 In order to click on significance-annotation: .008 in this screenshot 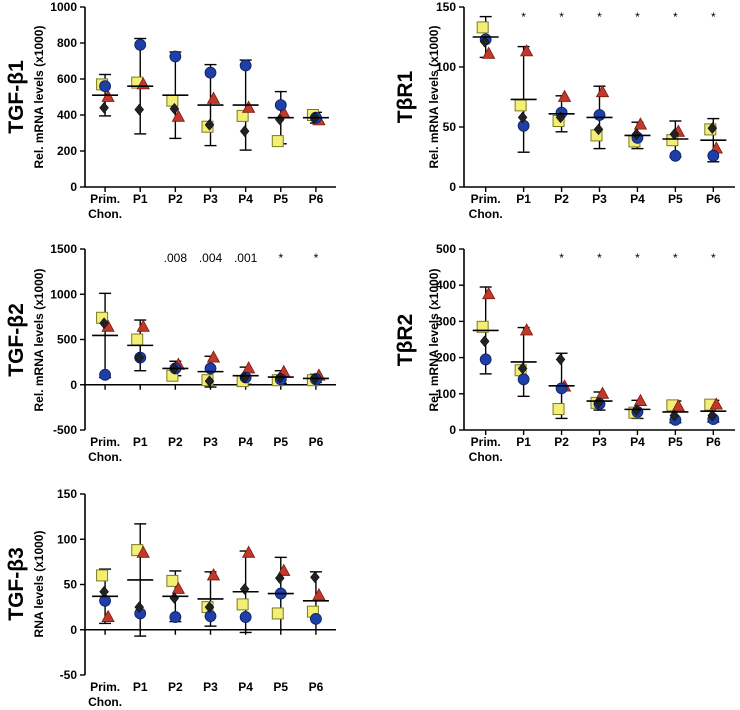, I will do `click(176, 258)`.